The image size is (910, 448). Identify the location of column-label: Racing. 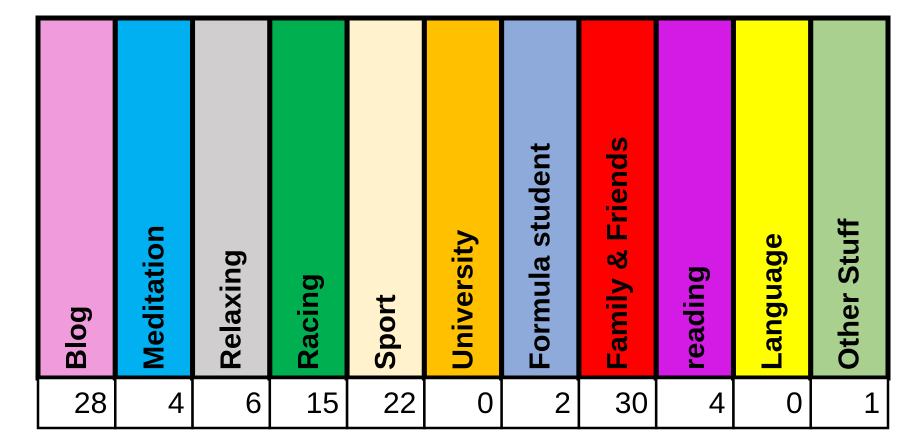
(309, 321).